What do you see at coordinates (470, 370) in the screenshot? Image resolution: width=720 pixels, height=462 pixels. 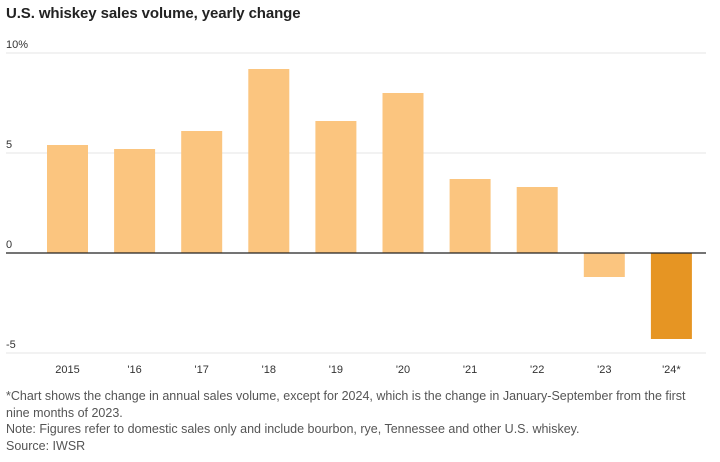 I see `x-tick-label: '21` at bounding box center [470, 370].